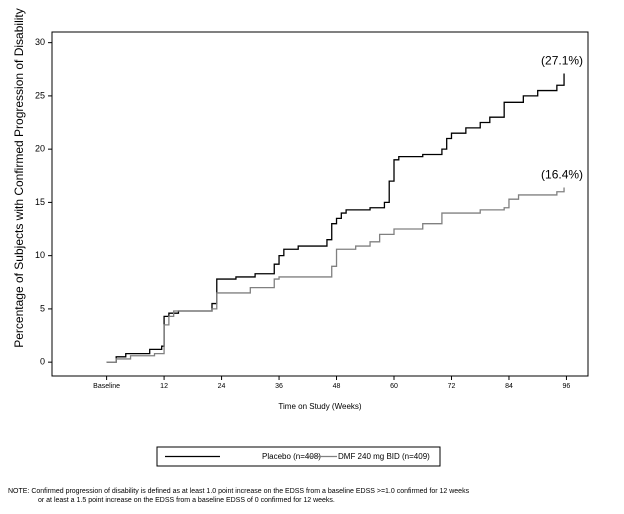 This screenshot has height=514, width=624. What do you see at coordinates (40, 255) in the screenshot?
I see `y-tick-label: 10` at bounding box center [40, 255].